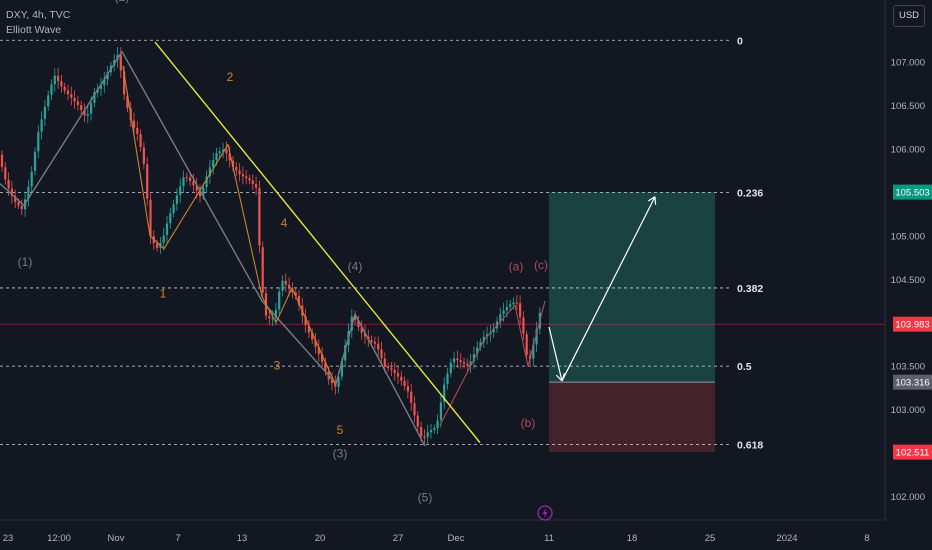  What do you see at coordinates (908, 236) in the screenshot?
I see `y-tick-label: 105.000` at bounding box center [908, 236].